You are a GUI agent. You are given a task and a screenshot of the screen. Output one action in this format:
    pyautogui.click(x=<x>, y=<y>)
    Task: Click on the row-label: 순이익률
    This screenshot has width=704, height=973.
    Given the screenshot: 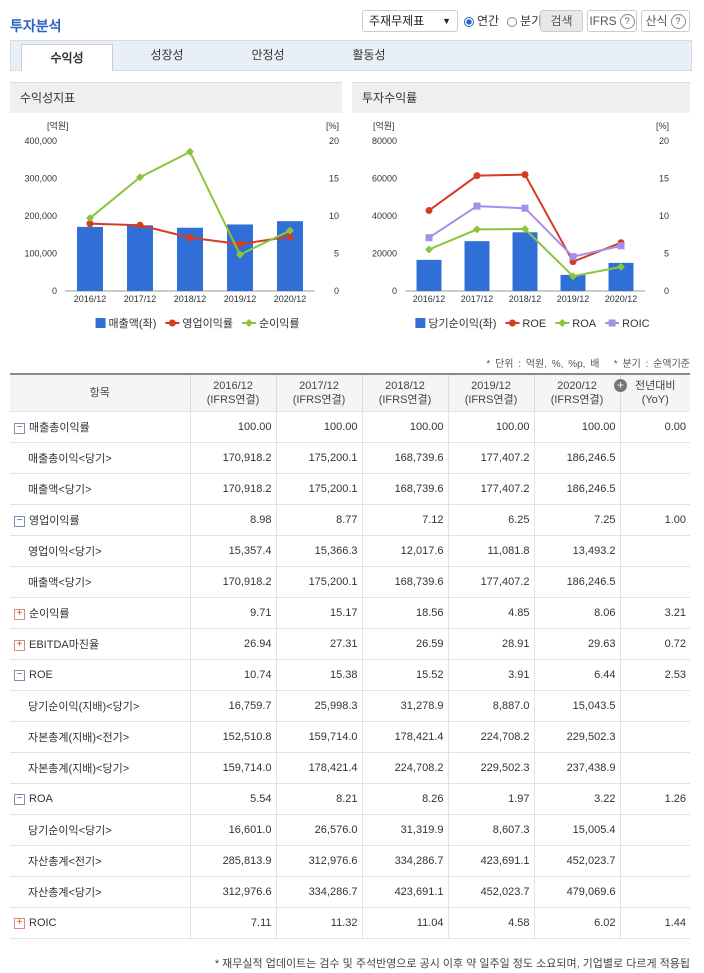 What is the action you would take?
    pyautogui.click(x=49, y=614)
    